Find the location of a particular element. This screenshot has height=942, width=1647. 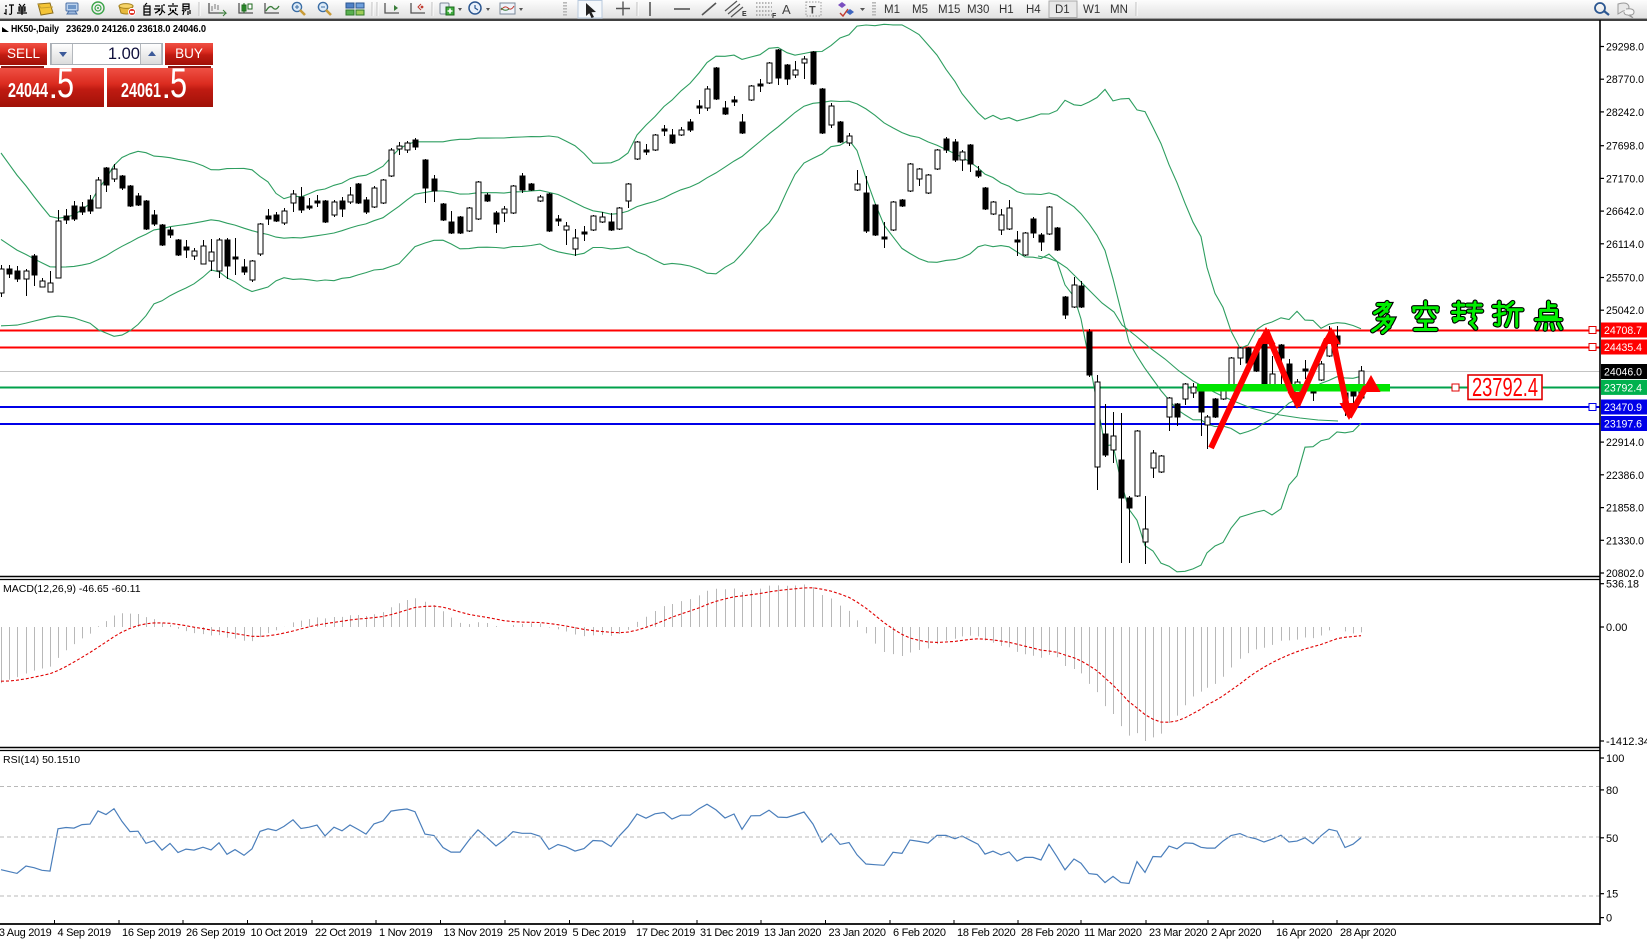

svg-text: 22 Oct 2019 is located at coordinates (343, 933).